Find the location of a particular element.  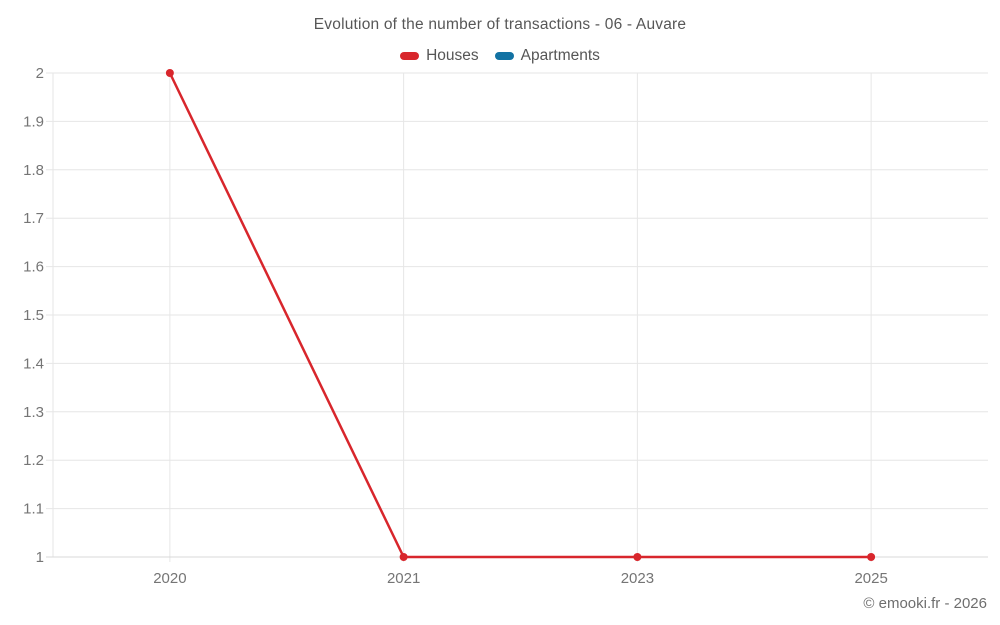

y-axis-tick-label: 1.7 is located at coordinates (33, 218).